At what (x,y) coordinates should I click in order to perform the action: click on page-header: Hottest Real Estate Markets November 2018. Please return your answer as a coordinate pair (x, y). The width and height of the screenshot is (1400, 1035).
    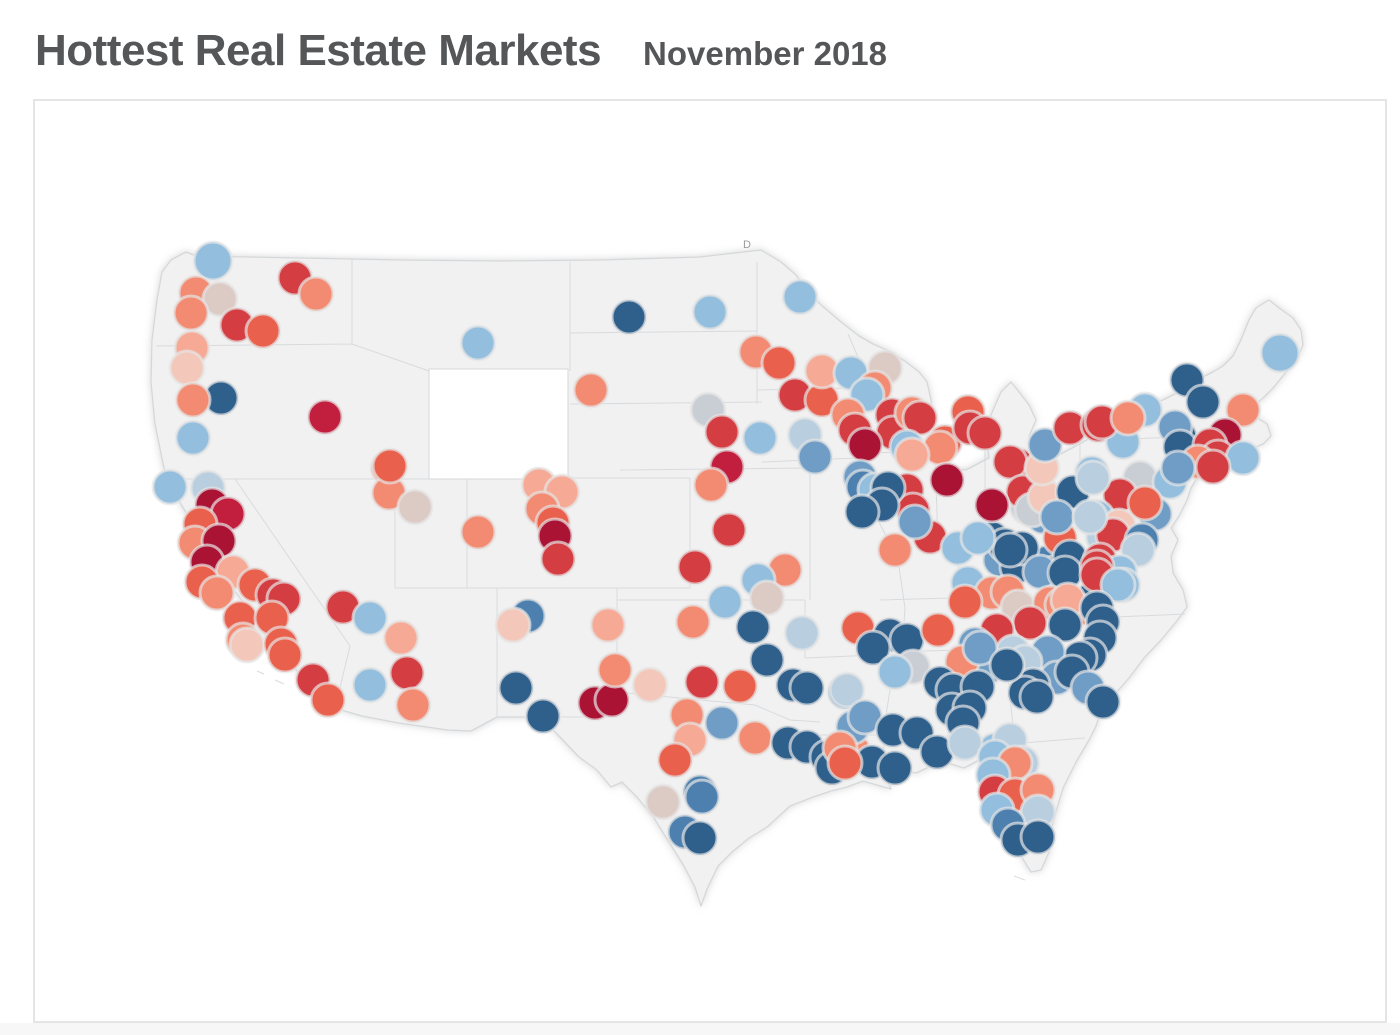
    Looking at the image, I should click on (461, 51).